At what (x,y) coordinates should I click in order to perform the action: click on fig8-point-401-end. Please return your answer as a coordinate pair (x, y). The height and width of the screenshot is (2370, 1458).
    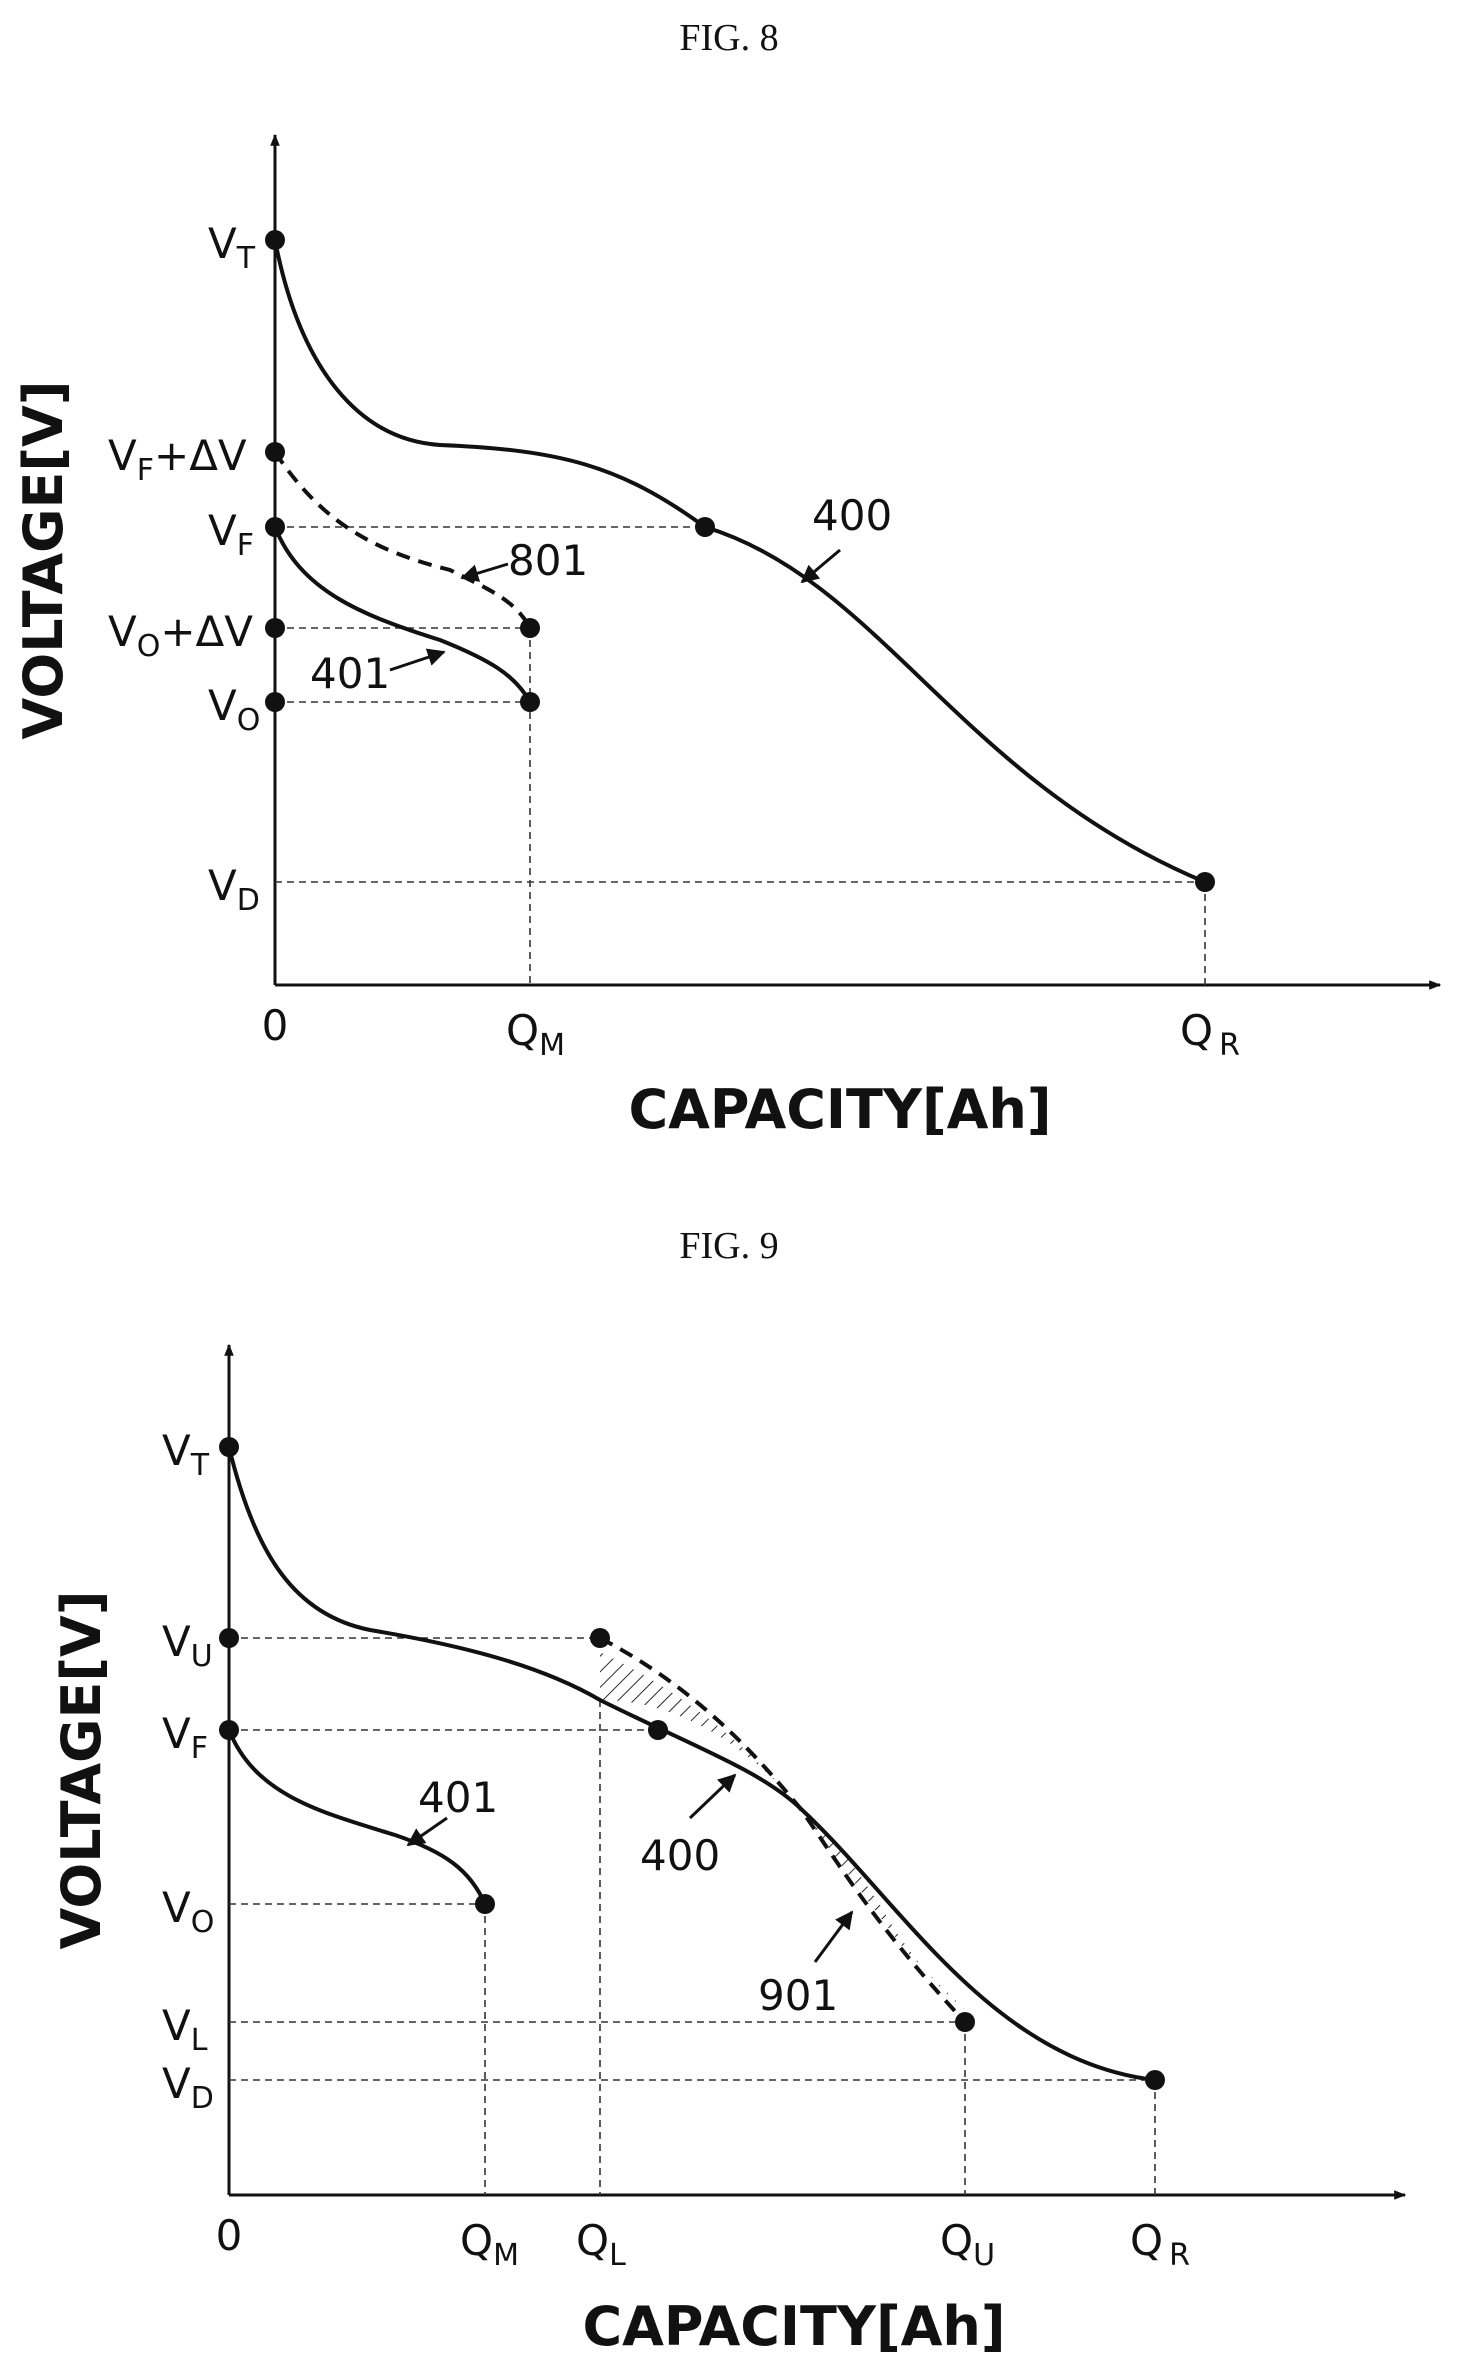
    Looking at the image, I should click on (530, 702).